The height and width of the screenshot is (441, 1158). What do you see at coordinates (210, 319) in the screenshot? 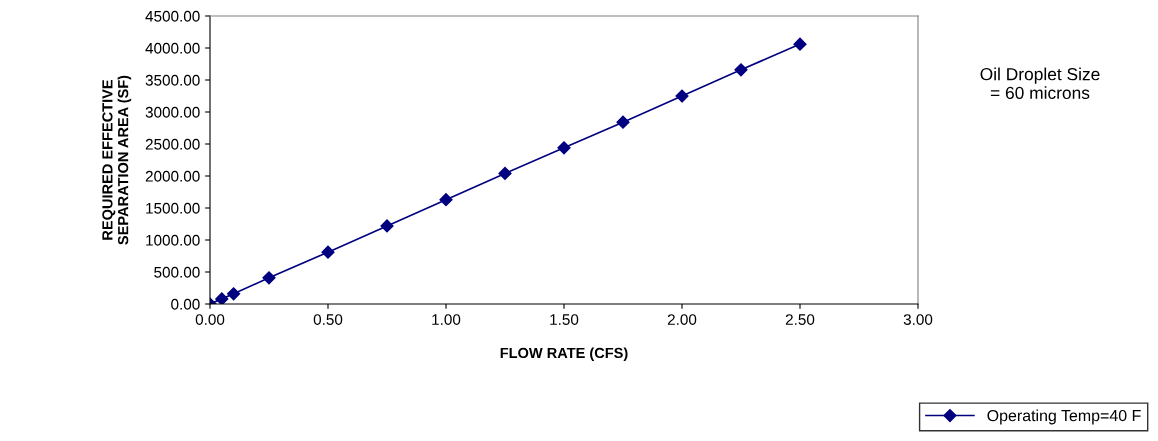
I see `x-tick-label: 0.00` at bounding box center [210, 319].